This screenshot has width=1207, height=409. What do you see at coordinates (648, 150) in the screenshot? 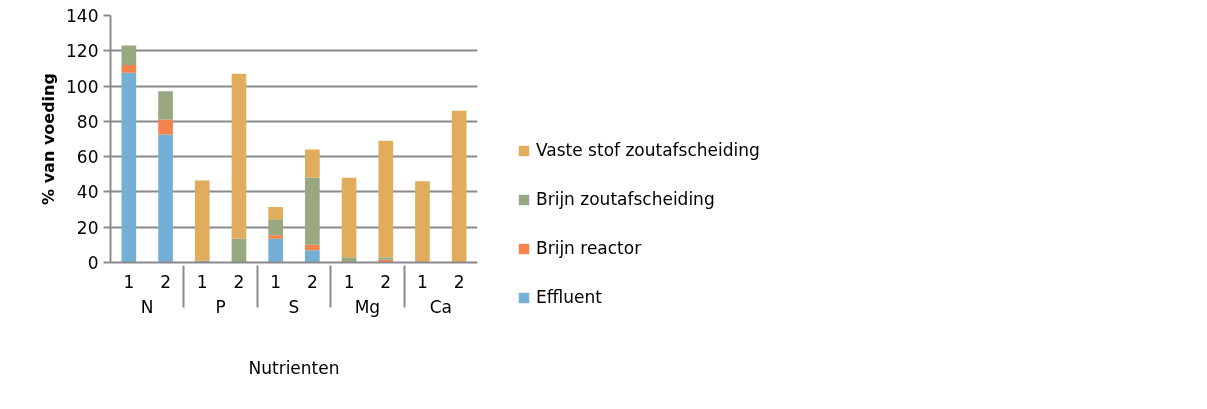
I see `legend-label: Vaste stof zoutafscheiding` at bounding box center [648, 150].